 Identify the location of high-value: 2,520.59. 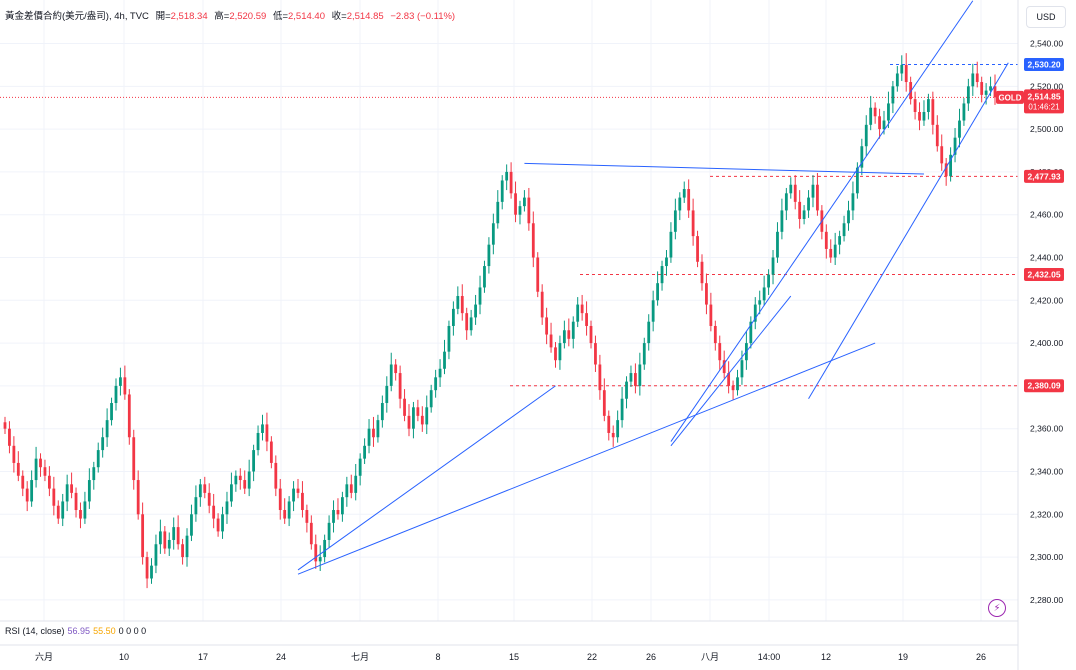
(248, 16).